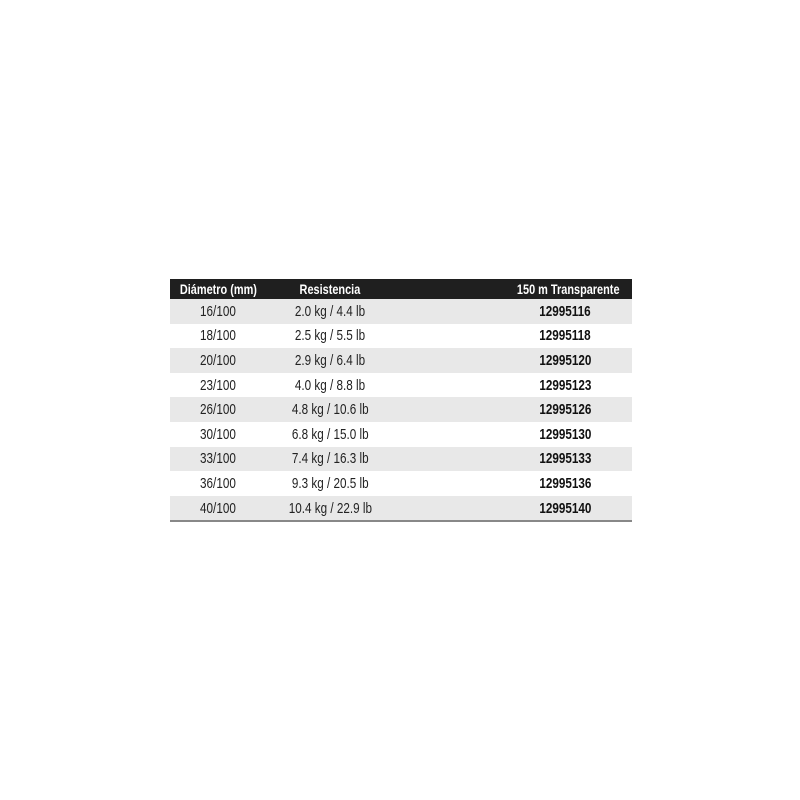 The height and width of the screenshot is (800, 800). What do you see at coordinates (330, 483) in the screenshot?
I see `cell-resistance: 9.3 kg / 20.5 lb` at bounding box center [330, 483].